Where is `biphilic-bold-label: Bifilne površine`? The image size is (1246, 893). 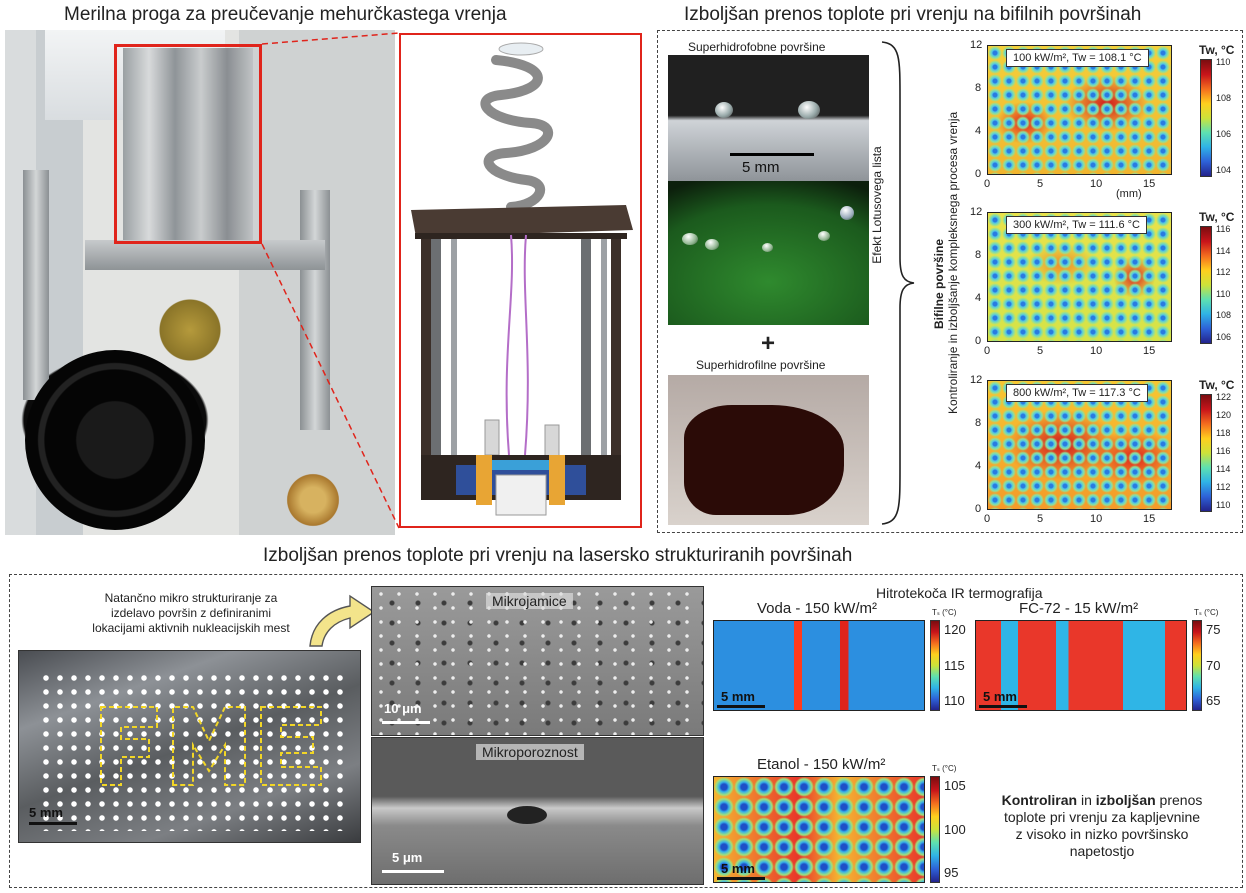
biphilic-bold-label: Bifilne površine is located at coordinates (939, 284).